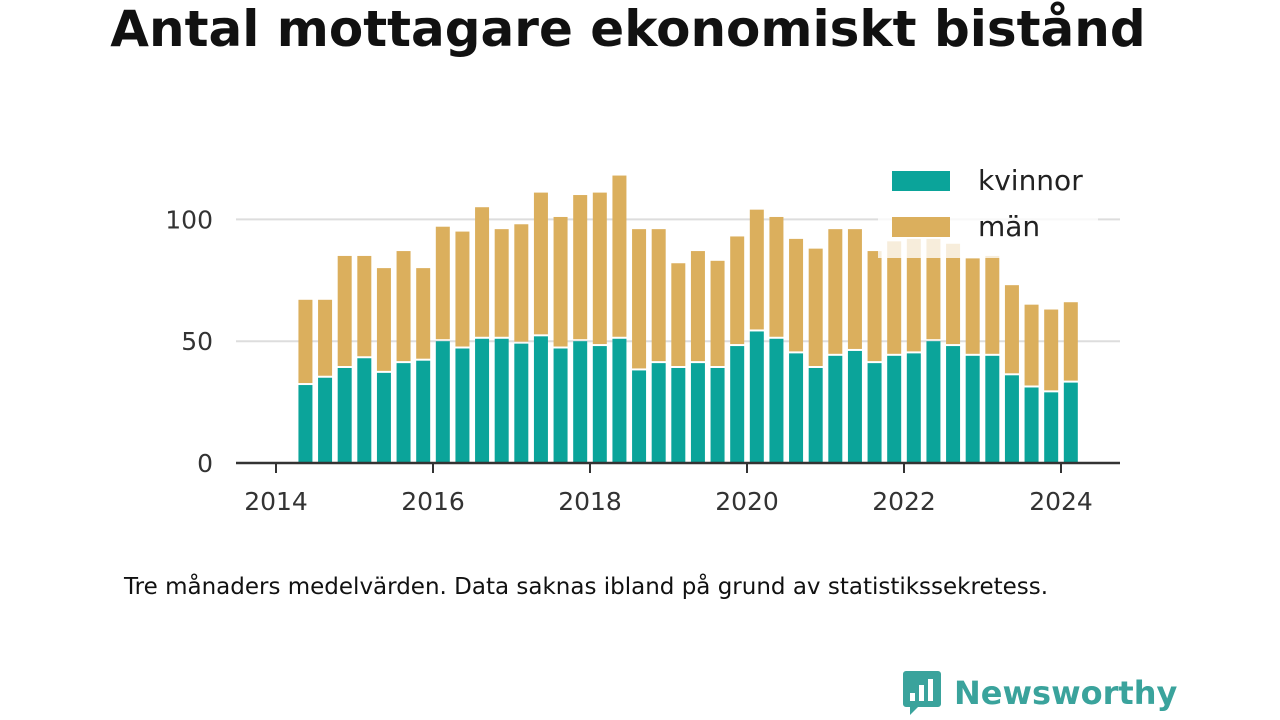 The image size is (1280, 720). What do you see at coordinates (1061, 501) in the screenshot?
I see `x-tick-label: 2024` at bounding box center [1061, 501].